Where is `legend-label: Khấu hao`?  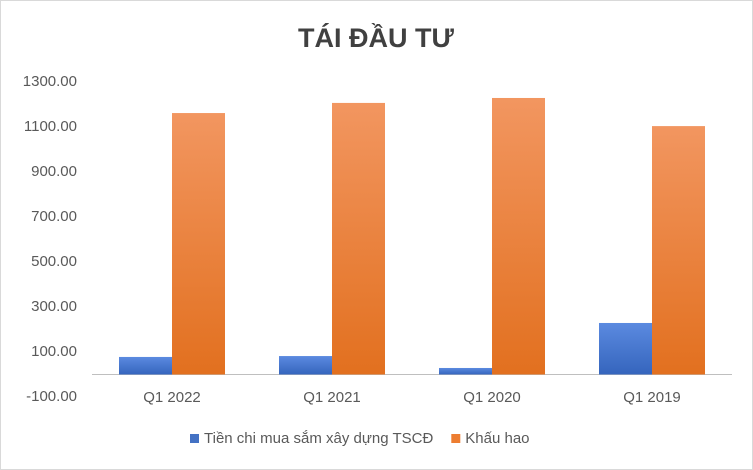
legend-label: Khấu hao is located at coordinates (497, 438).